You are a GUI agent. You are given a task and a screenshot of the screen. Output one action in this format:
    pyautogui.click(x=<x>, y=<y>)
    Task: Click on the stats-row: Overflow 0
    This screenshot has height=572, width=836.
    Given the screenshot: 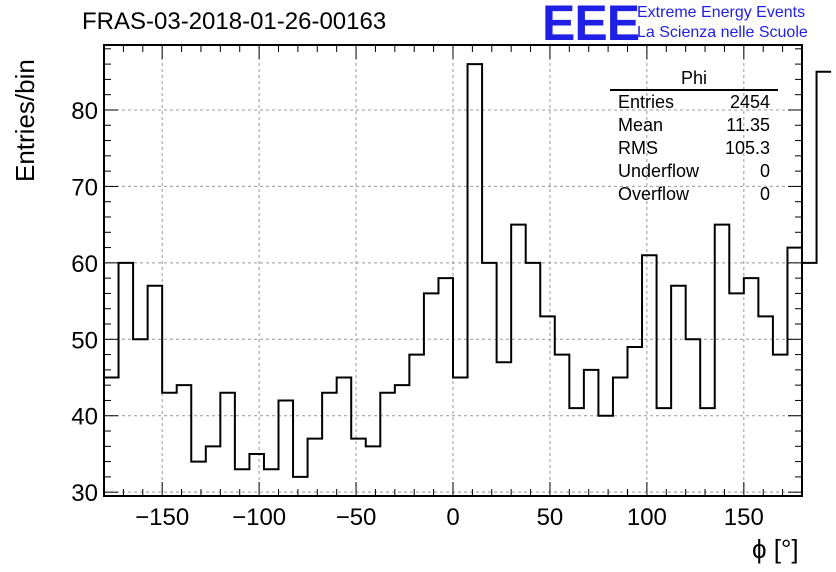 What is the action you would take?
    pyautogui.click(x=694, y=194)
    